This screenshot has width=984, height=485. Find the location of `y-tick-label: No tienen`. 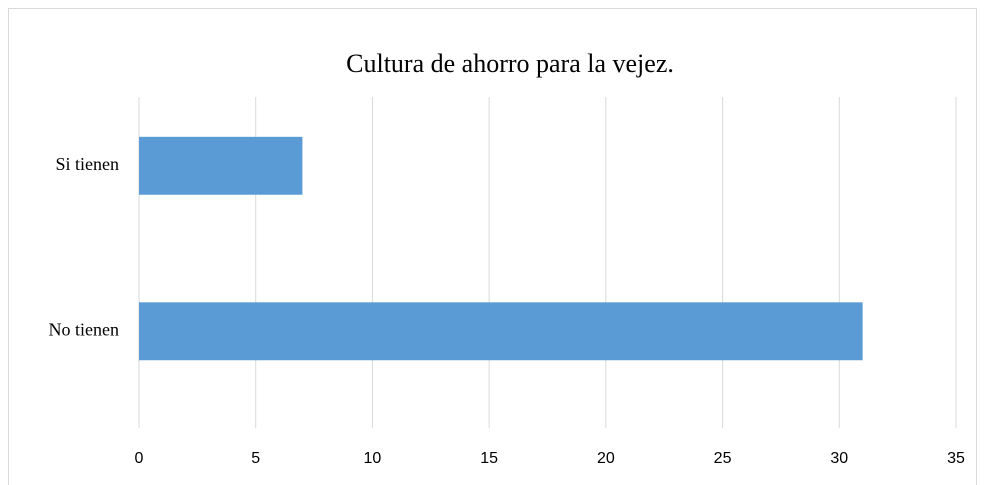

y-tick-label: No tienen is located at coordinates (84, 329).